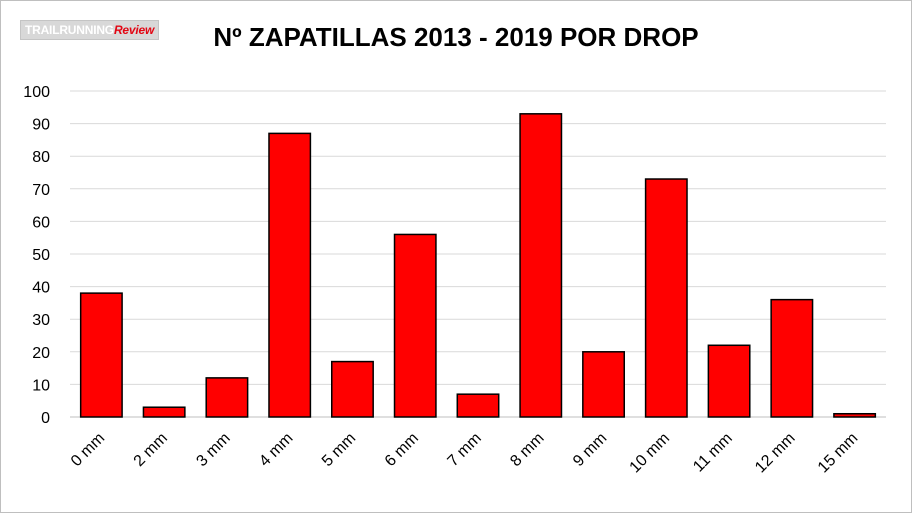 The image size is (912, 513). I want to click on x-tick-label: 2 mm, so click(151, 450).